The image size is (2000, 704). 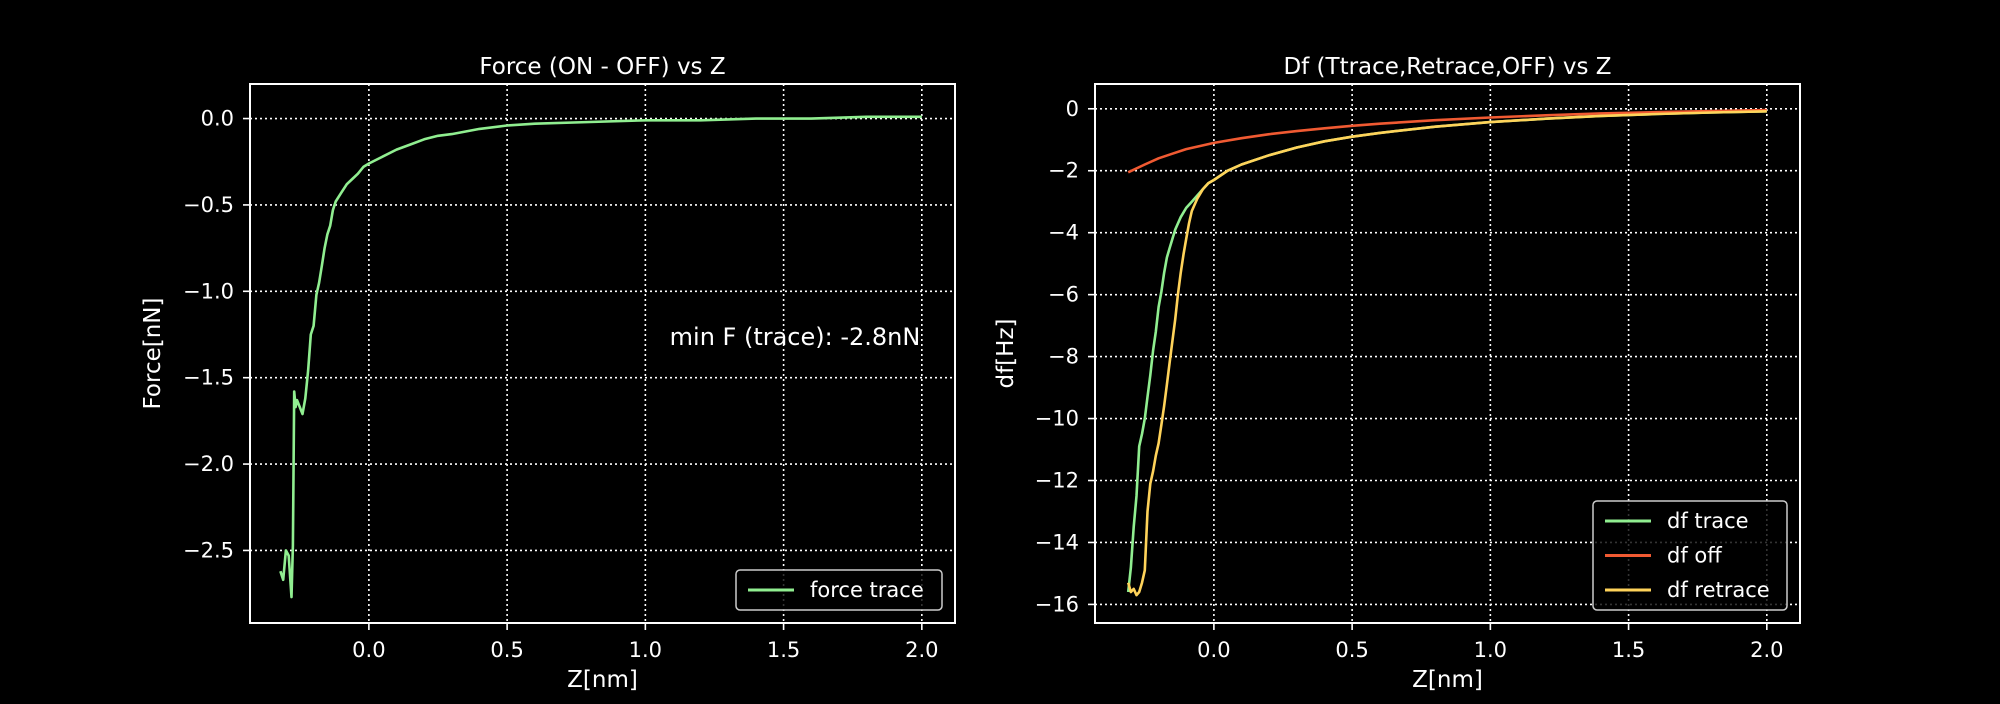 I want to click on df-y-tick-label: −12, so click(x=1057, y=481).